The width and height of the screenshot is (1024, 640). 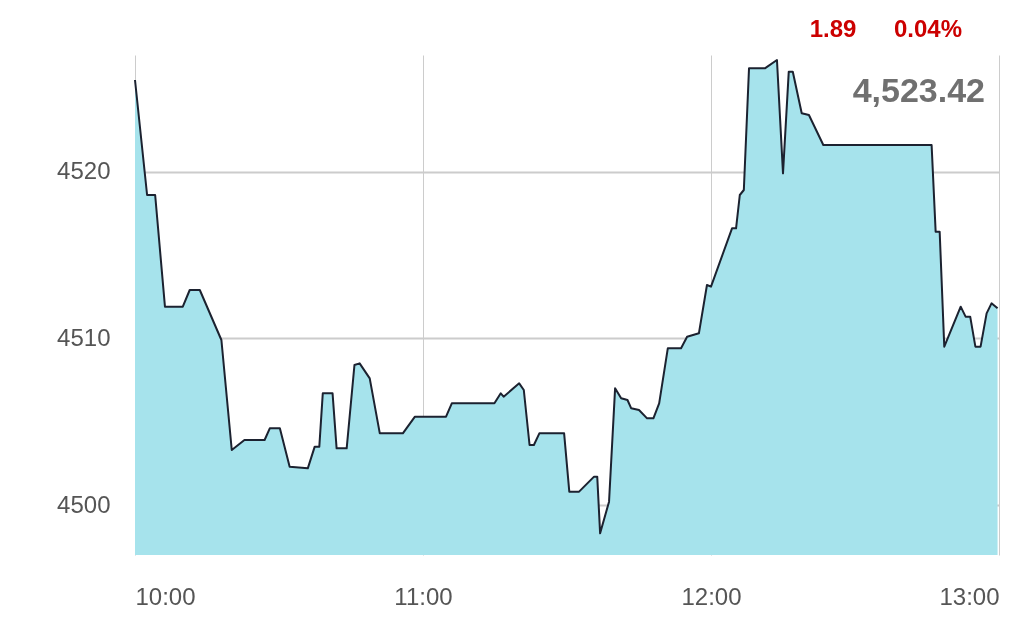 I want to click on x-tick-label: 10:00, so click(x=165, y=596).